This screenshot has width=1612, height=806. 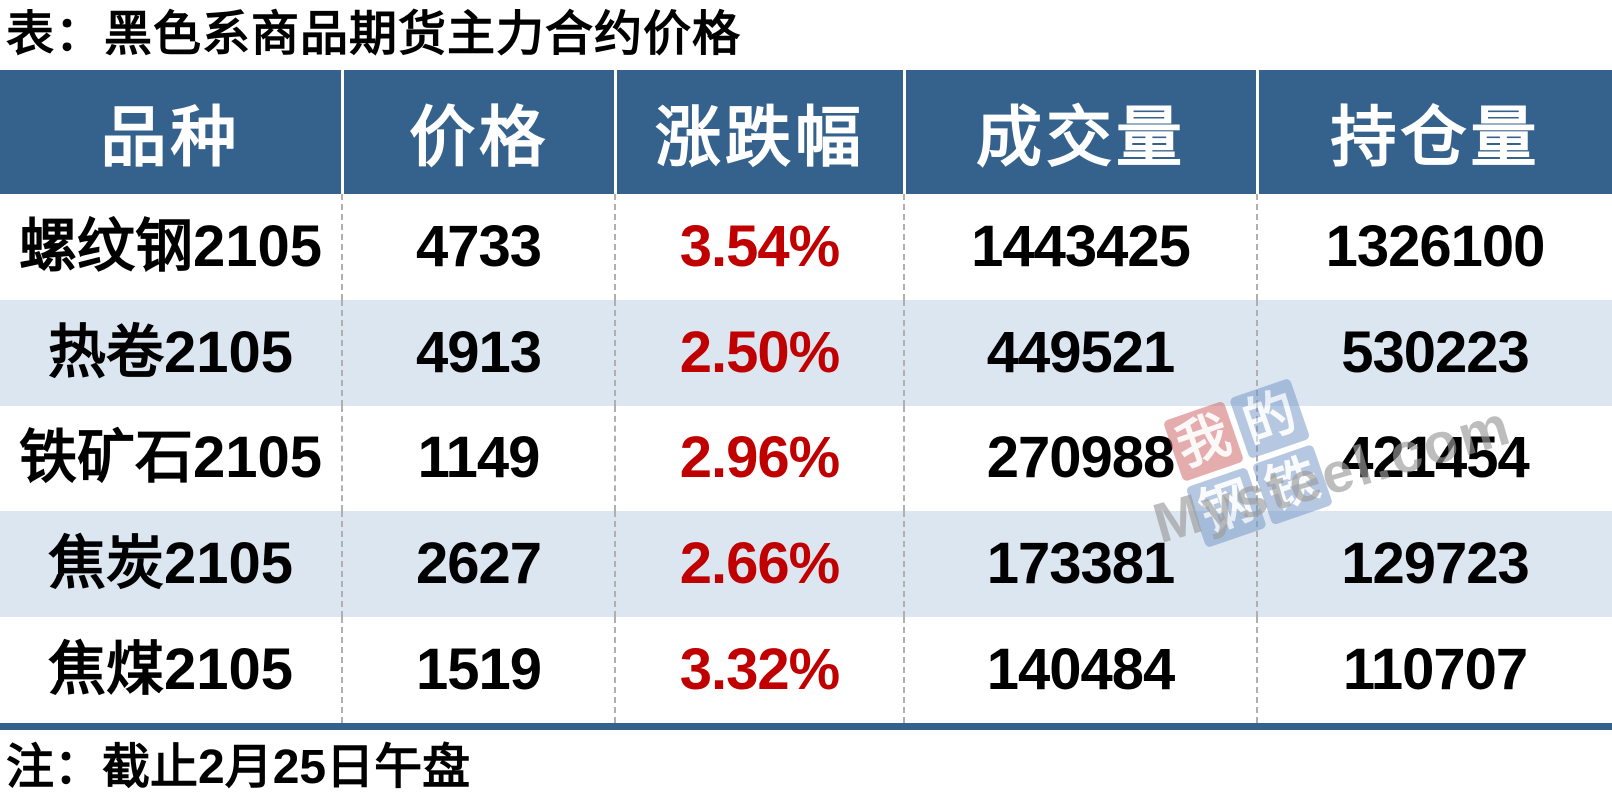 I want to click on cell-change: 2.50%, so click(x=758, y=352).